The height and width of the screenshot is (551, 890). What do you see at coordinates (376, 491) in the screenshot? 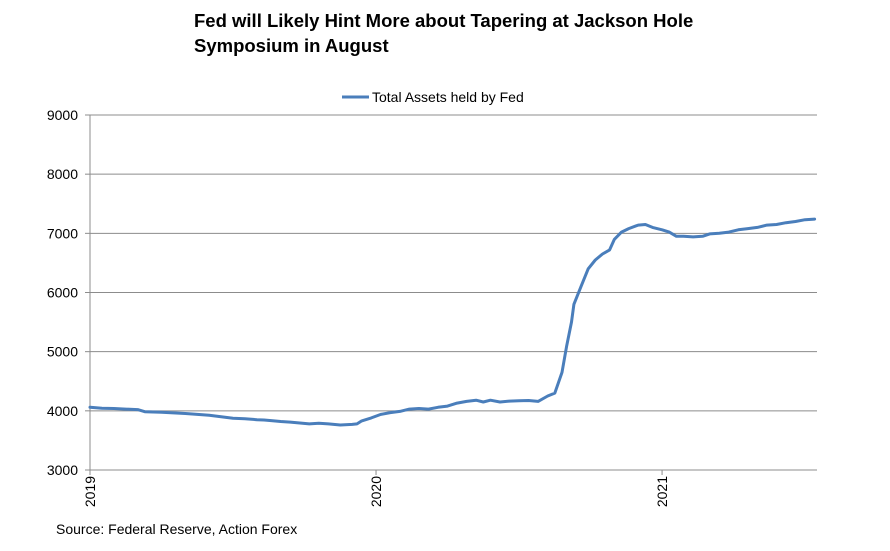
I see `x-tick-label-2020: 2020` at bounding box center [376, 491].